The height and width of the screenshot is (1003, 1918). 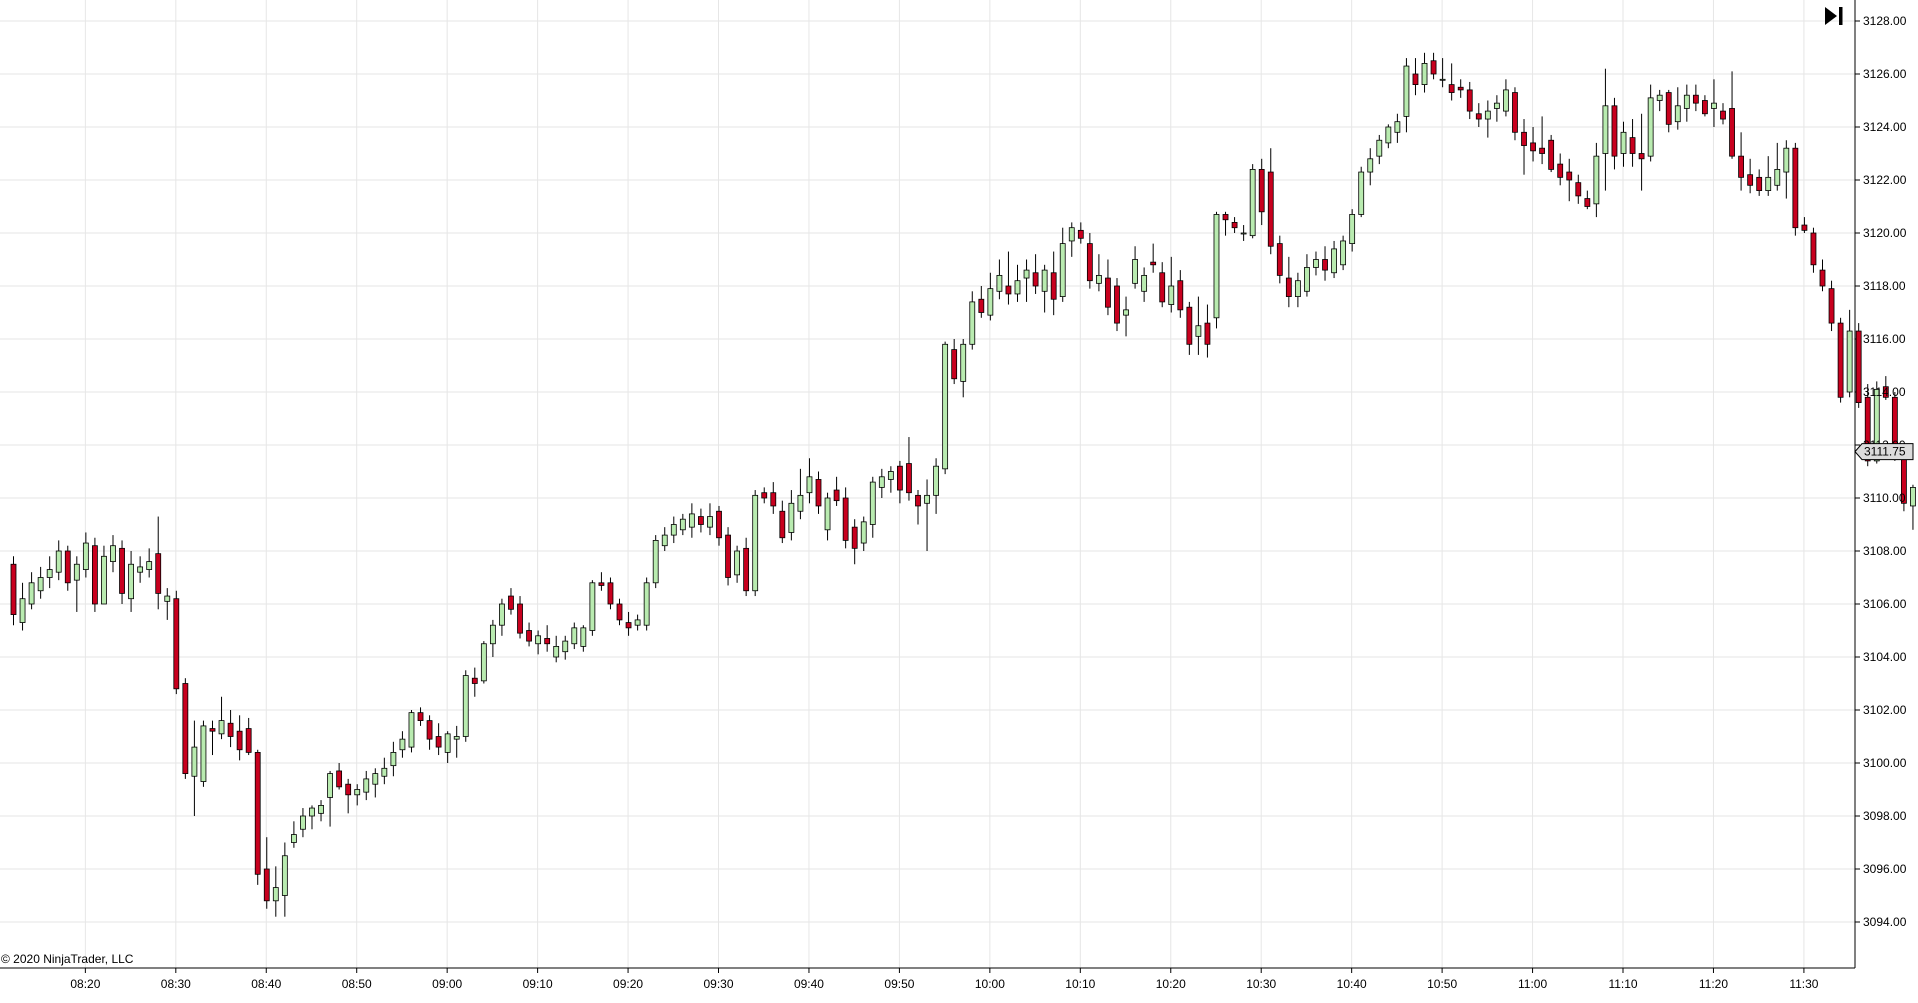 I want to click on y-tick-label: 3094.00, so click(x=1885, y=922).